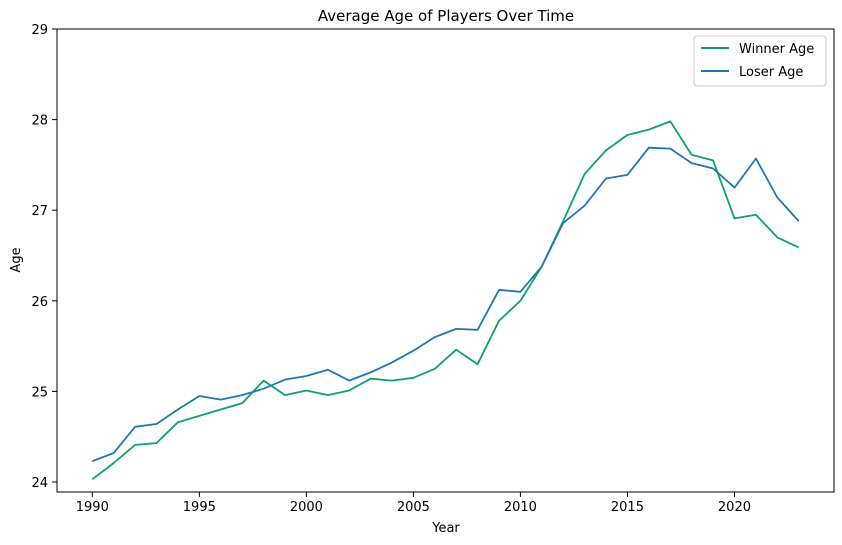  Describe the element at coordinates (413, 507) in the screenshot. I see `x-tick-label: 2005` at that location.